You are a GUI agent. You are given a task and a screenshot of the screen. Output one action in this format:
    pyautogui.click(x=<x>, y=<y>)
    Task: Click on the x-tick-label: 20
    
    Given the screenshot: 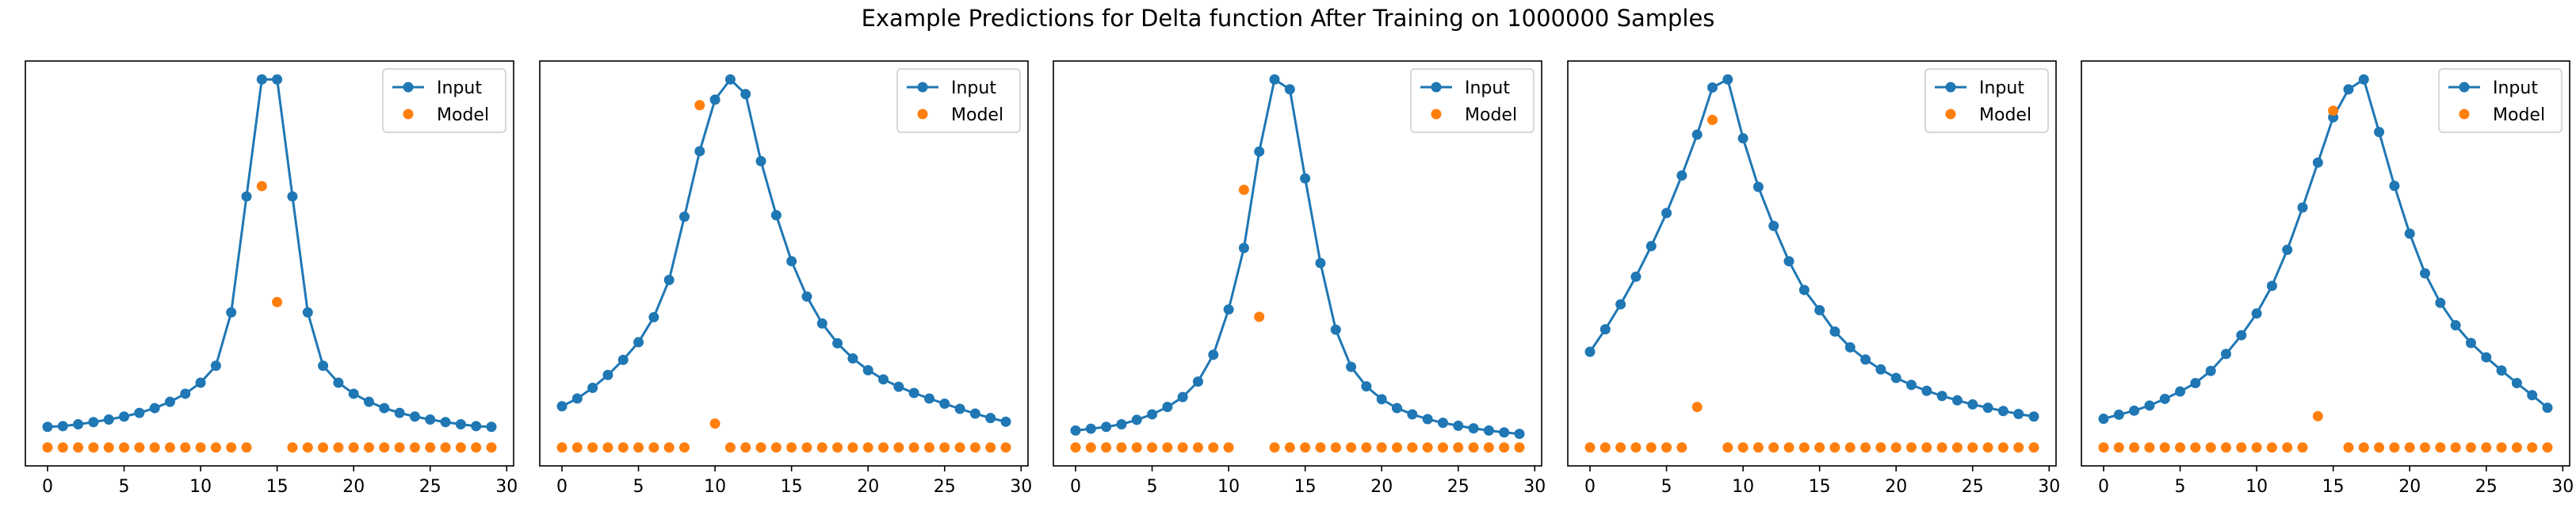 What is the action you would take?
    pyautogui.click(x=1896, y=487)
    